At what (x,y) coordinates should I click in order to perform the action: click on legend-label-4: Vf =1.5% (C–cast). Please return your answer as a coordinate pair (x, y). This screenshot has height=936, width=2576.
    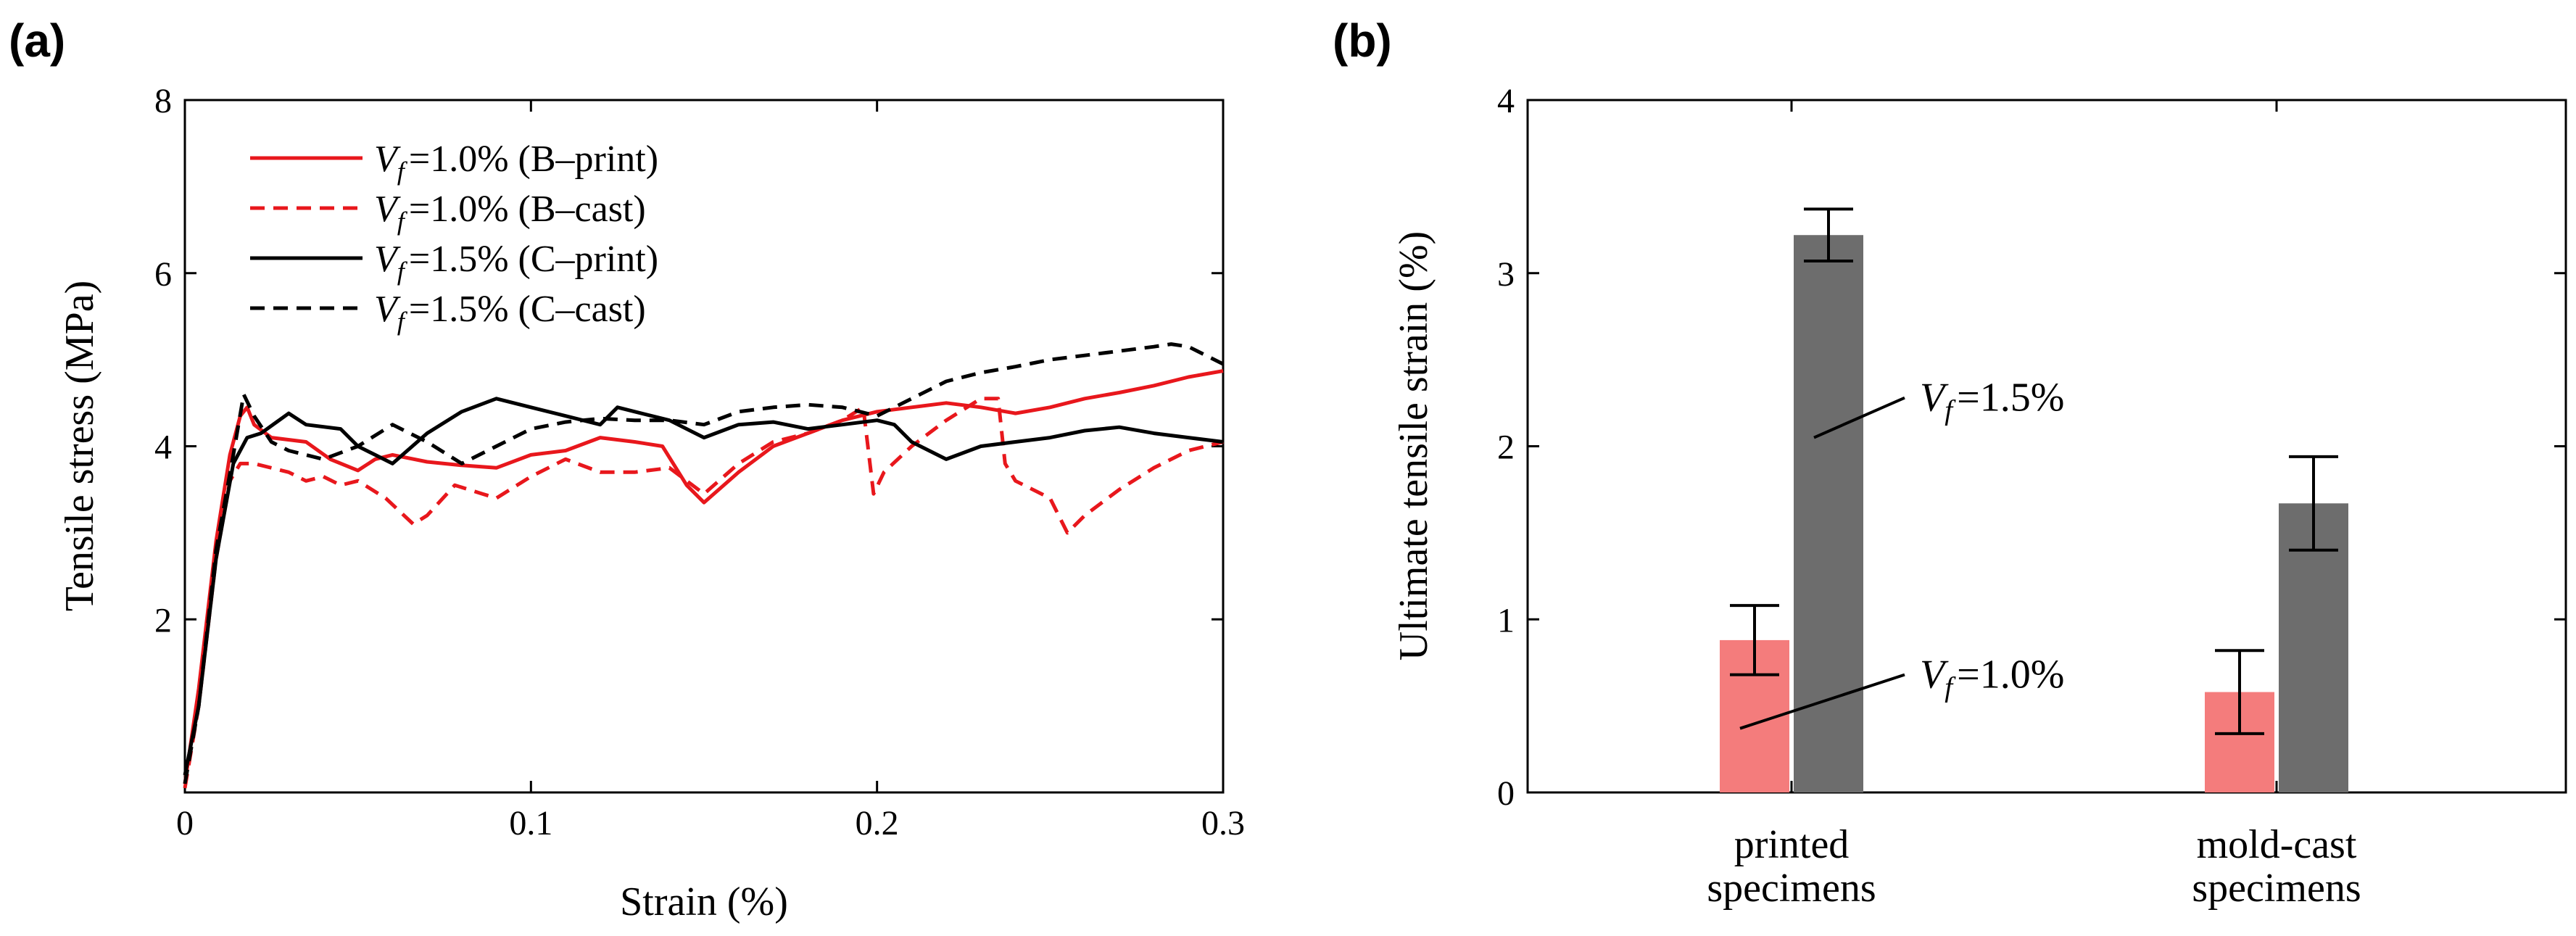
    Looking at the image, I should click on (510, 312).